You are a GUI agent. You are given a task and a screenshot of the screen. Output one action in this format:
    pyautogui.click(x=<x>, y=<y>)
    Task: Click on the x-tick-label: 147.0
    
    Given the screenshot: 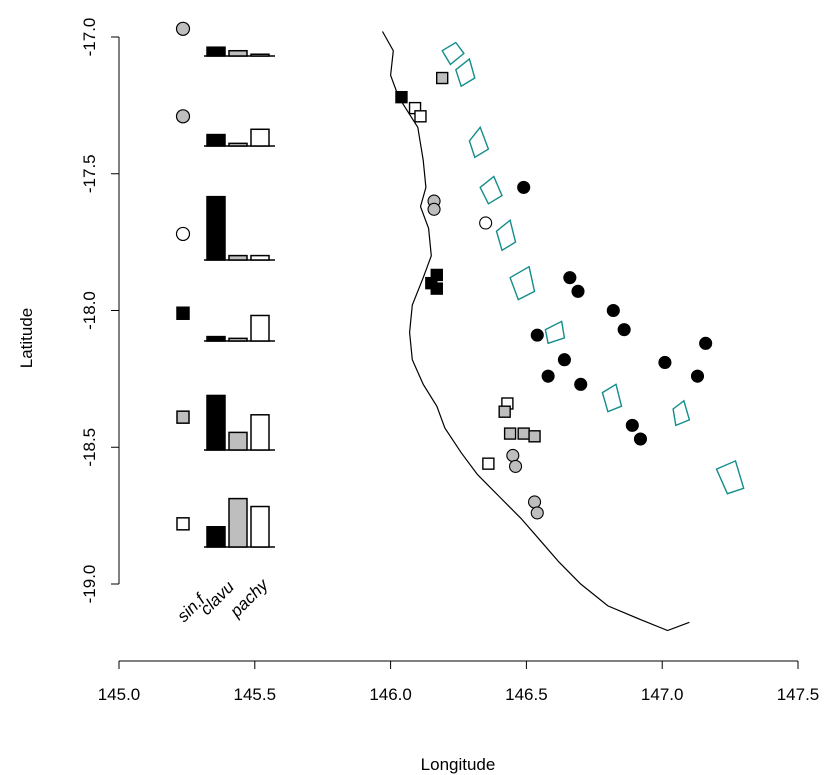 What is the action you would take?
    pyautogui.click(x=662, y=694)
    